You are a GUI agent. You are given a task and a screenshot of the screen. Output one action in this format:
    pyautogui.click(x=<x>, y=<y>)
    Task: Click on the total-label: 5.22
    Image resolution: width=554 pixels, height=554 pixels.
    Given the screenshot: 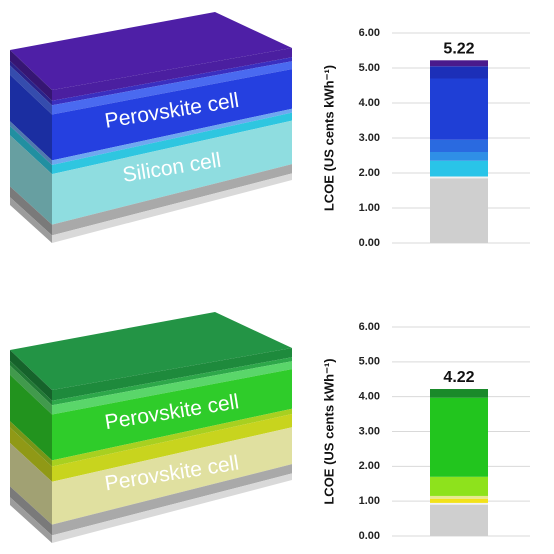 What is the action you would take?
    pyautogui.click(x=458, y=49)
    